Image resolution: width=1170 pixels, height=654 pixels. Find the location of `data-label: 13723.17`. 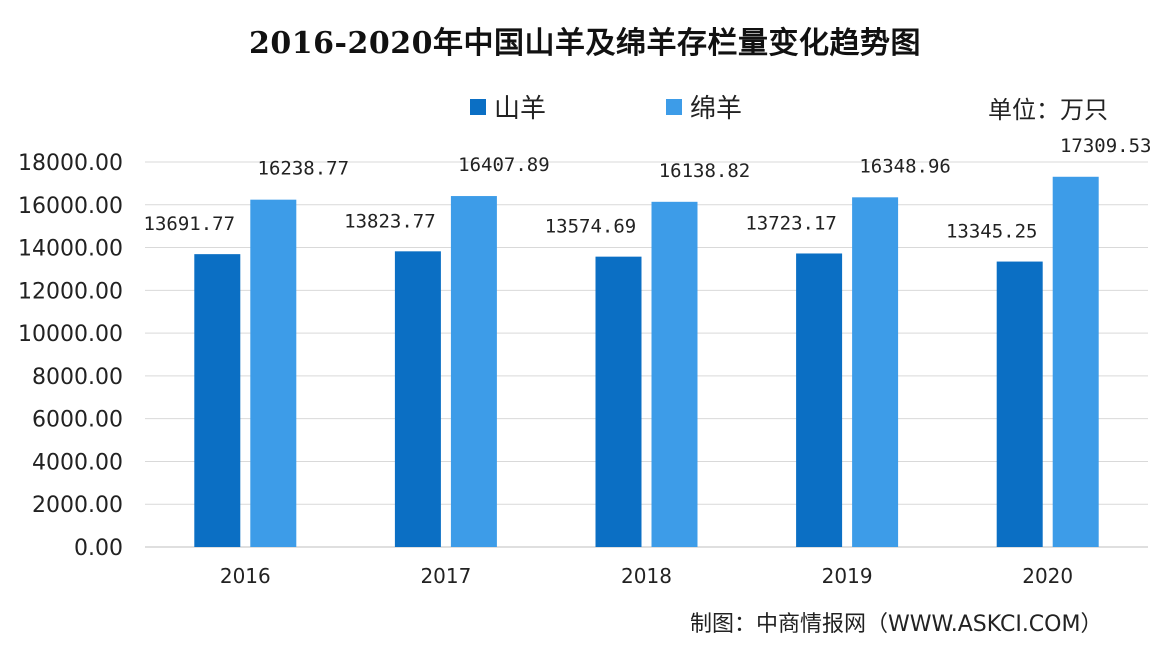

data-label: 13723.17 is located at coordinates (791, 223).